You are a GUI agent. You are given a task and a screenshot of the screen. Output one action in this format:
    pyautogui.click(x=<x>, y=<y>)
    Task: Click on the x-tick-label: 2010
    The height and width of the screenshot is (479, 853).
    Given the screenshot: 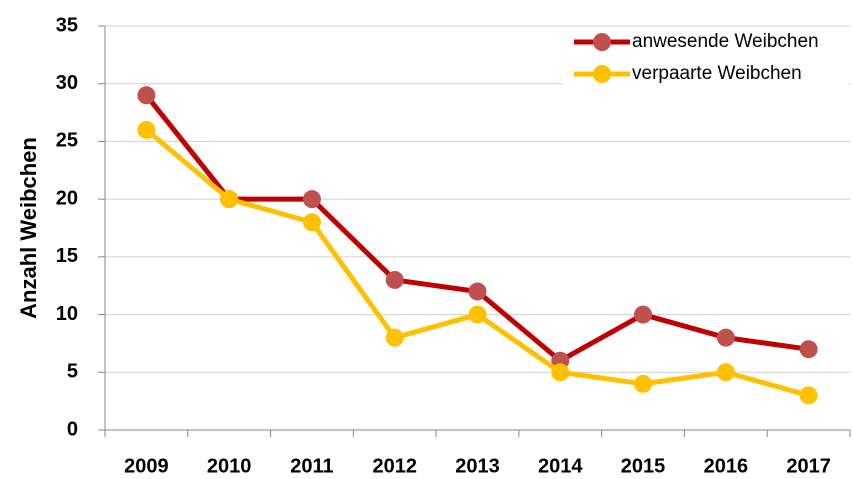 What is the action you would take?
    pyautogui.click(x=229, y=466)
    